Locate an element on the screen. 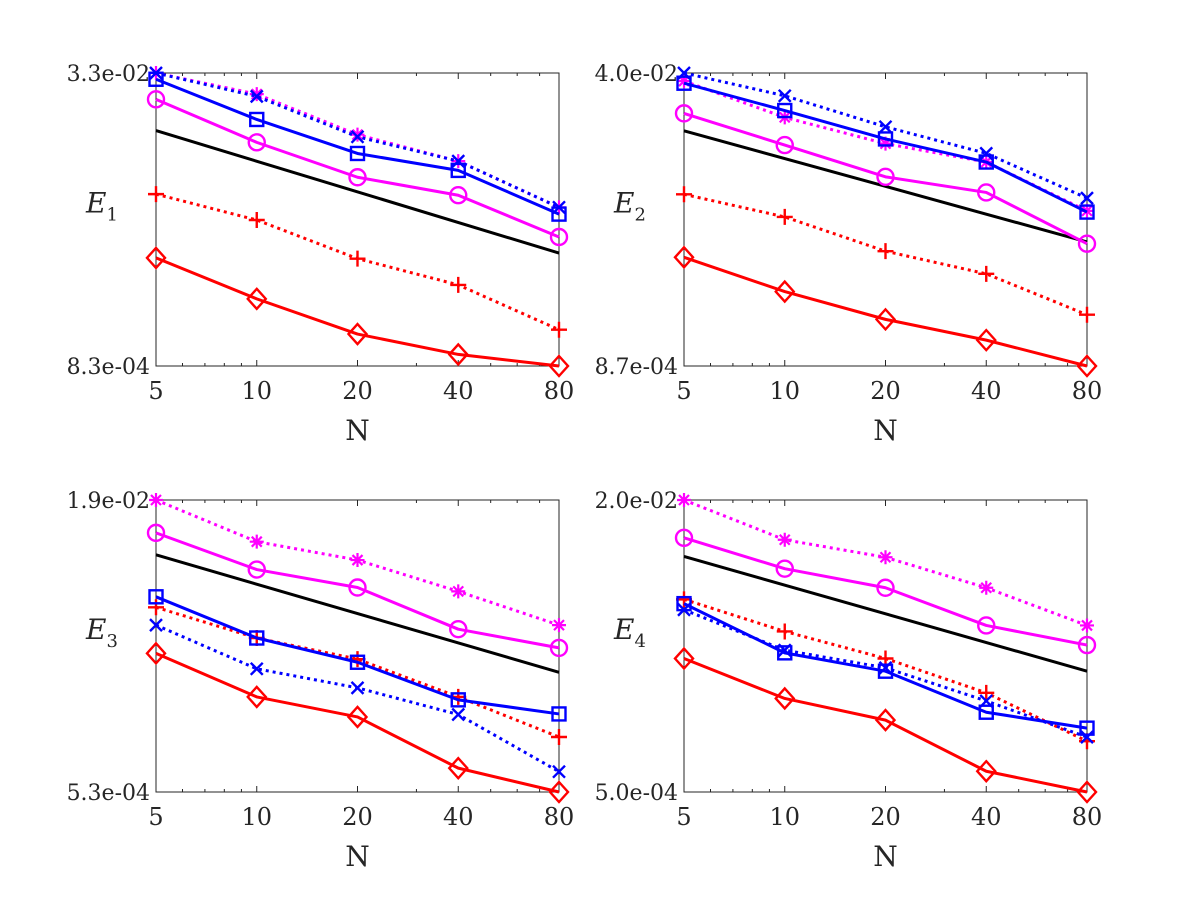 Image resolution: width=1200 pixels, height=905 pixels. y-ticks: 3.3e-02 8.3e-04 is located at coordinates (313, 221).